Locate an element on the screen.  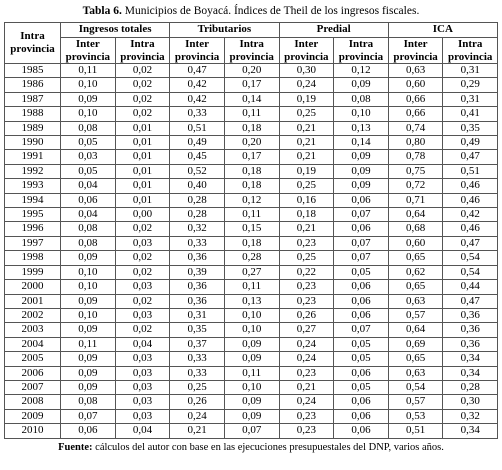
value-cell: 0,33 is located at coordinates (197, 114).